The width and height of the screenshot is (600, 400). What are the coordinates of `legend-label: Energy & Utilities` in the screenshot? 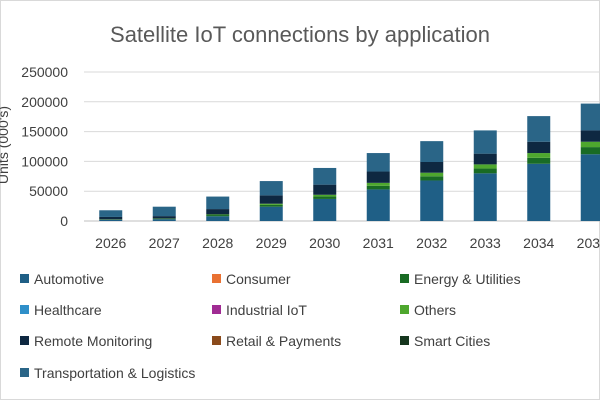 It's located at (467, 279).